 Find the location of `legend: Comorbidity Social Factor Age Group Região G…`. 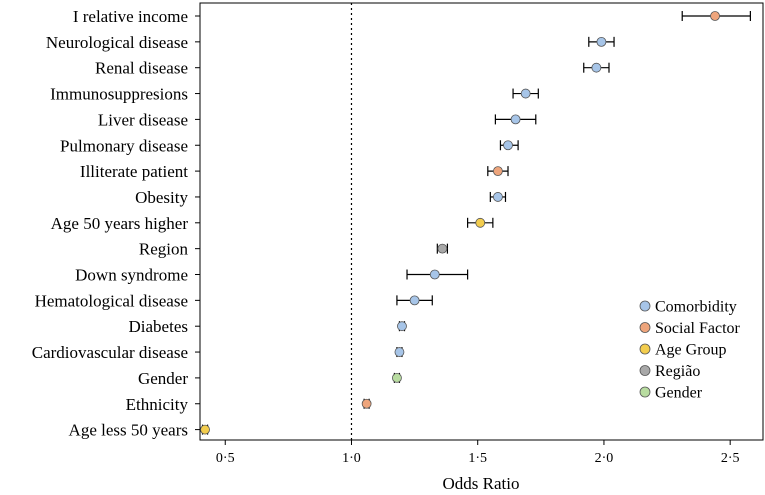

legend: Comorbidity Social Factor Age Group Região G… is located at coordinates (690, 350).